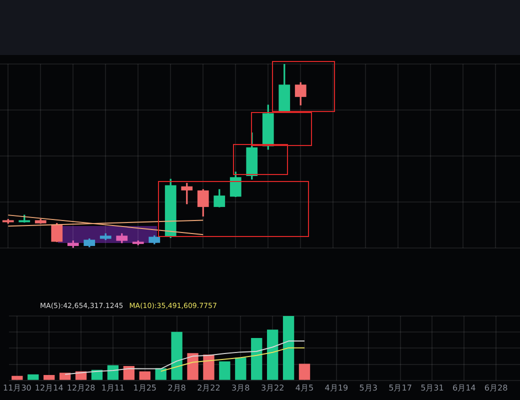 The height and width of the screenshot is (400, 520). What do you see at coordinates (304, 387) in the screenshot?
I see `x-tick-label: 4月5` at bounding box center [304, 387].